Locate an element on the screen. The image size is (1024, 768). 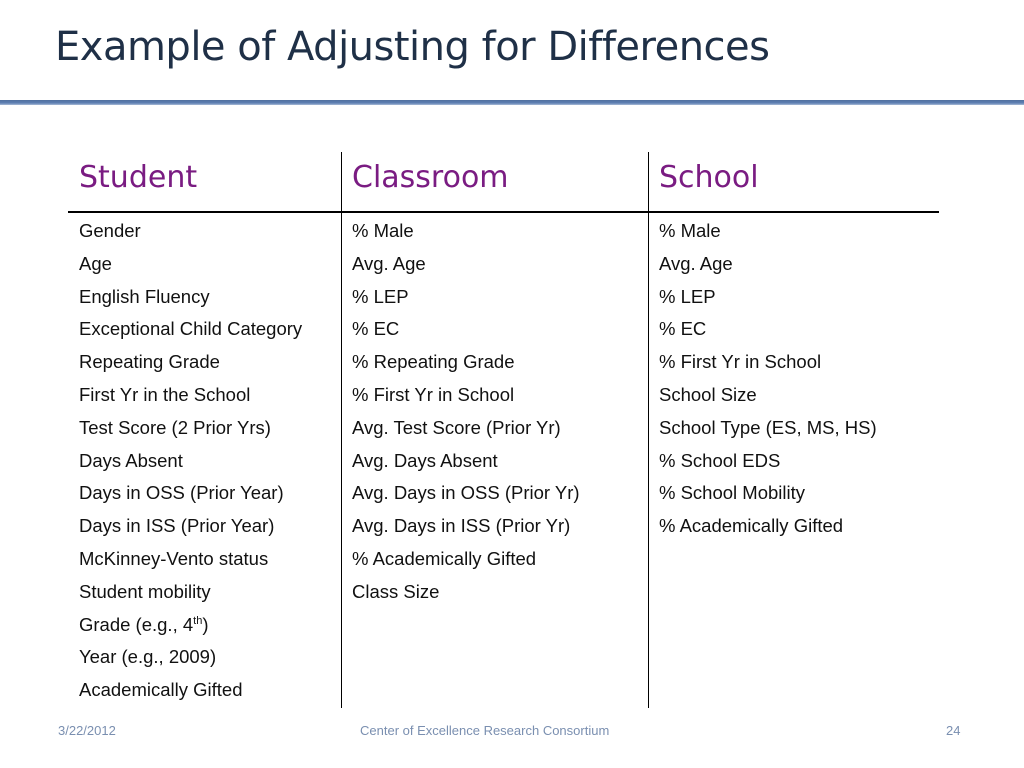
school-variable: School Size is located at coordinates (708, 394).